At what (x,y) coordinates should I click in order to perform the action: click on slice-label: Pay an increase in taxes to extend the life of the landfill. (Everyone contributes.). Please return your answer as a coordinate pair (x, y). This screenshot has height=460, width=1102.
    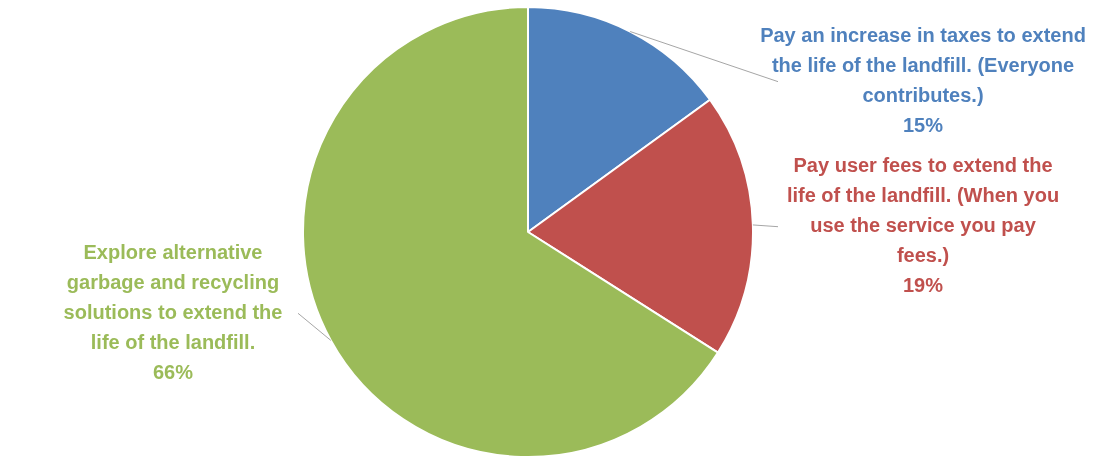
    Looking at the image, I should click on (923, 65).